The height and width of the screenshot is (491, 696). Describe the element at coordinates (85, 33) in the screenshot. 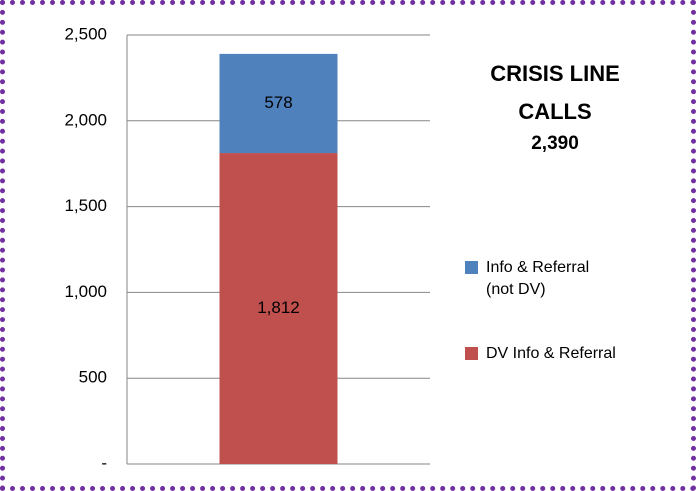

I see `y-tick-label: 2,500` at that location.